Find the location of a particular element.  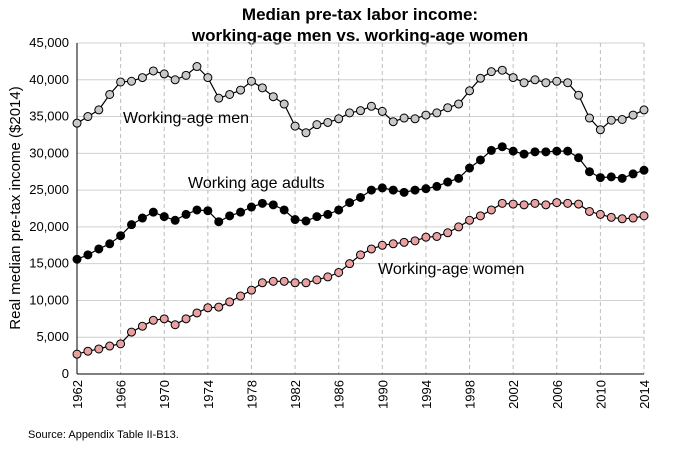

series-men is located at coordinates (360, 100).